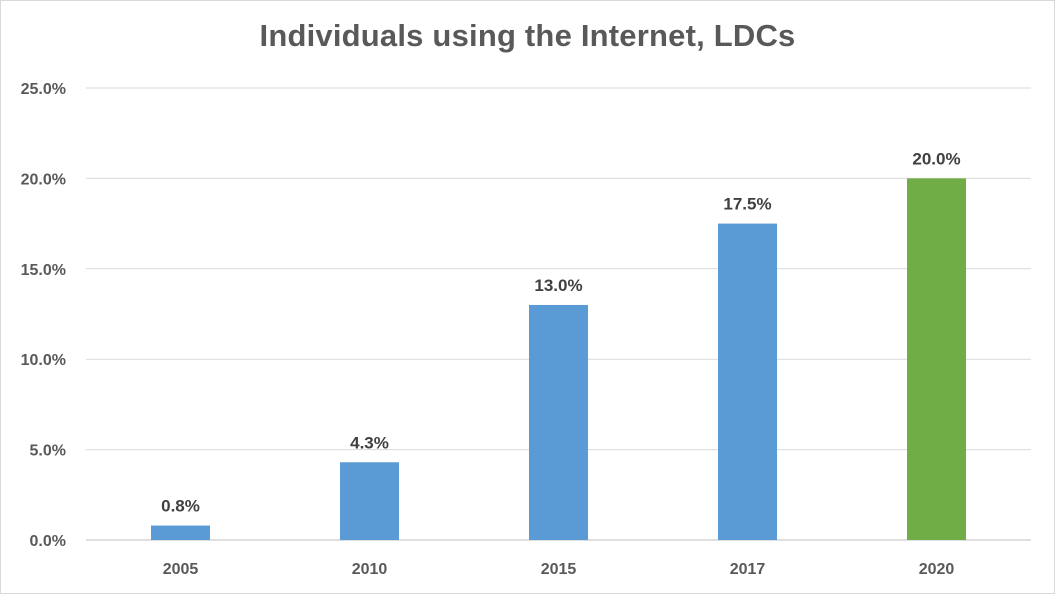 Image resolution: width=1055 pixels, height=594 pixels. Describe the element at coordinates (43, 89) in the screenshot. I see `y-tick-label: 25.0%` at that location.